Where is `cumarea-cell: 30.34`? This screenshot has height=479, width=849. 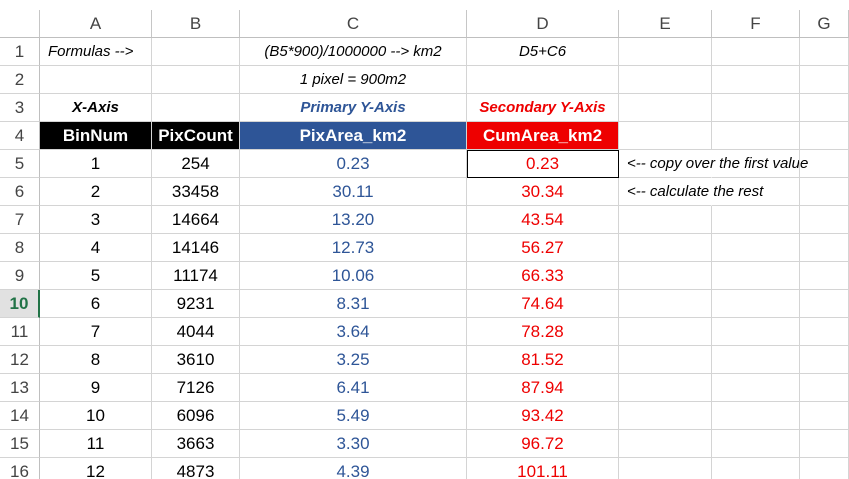 cumarea-cell: 30.34 is located at coordinates (543, 192).